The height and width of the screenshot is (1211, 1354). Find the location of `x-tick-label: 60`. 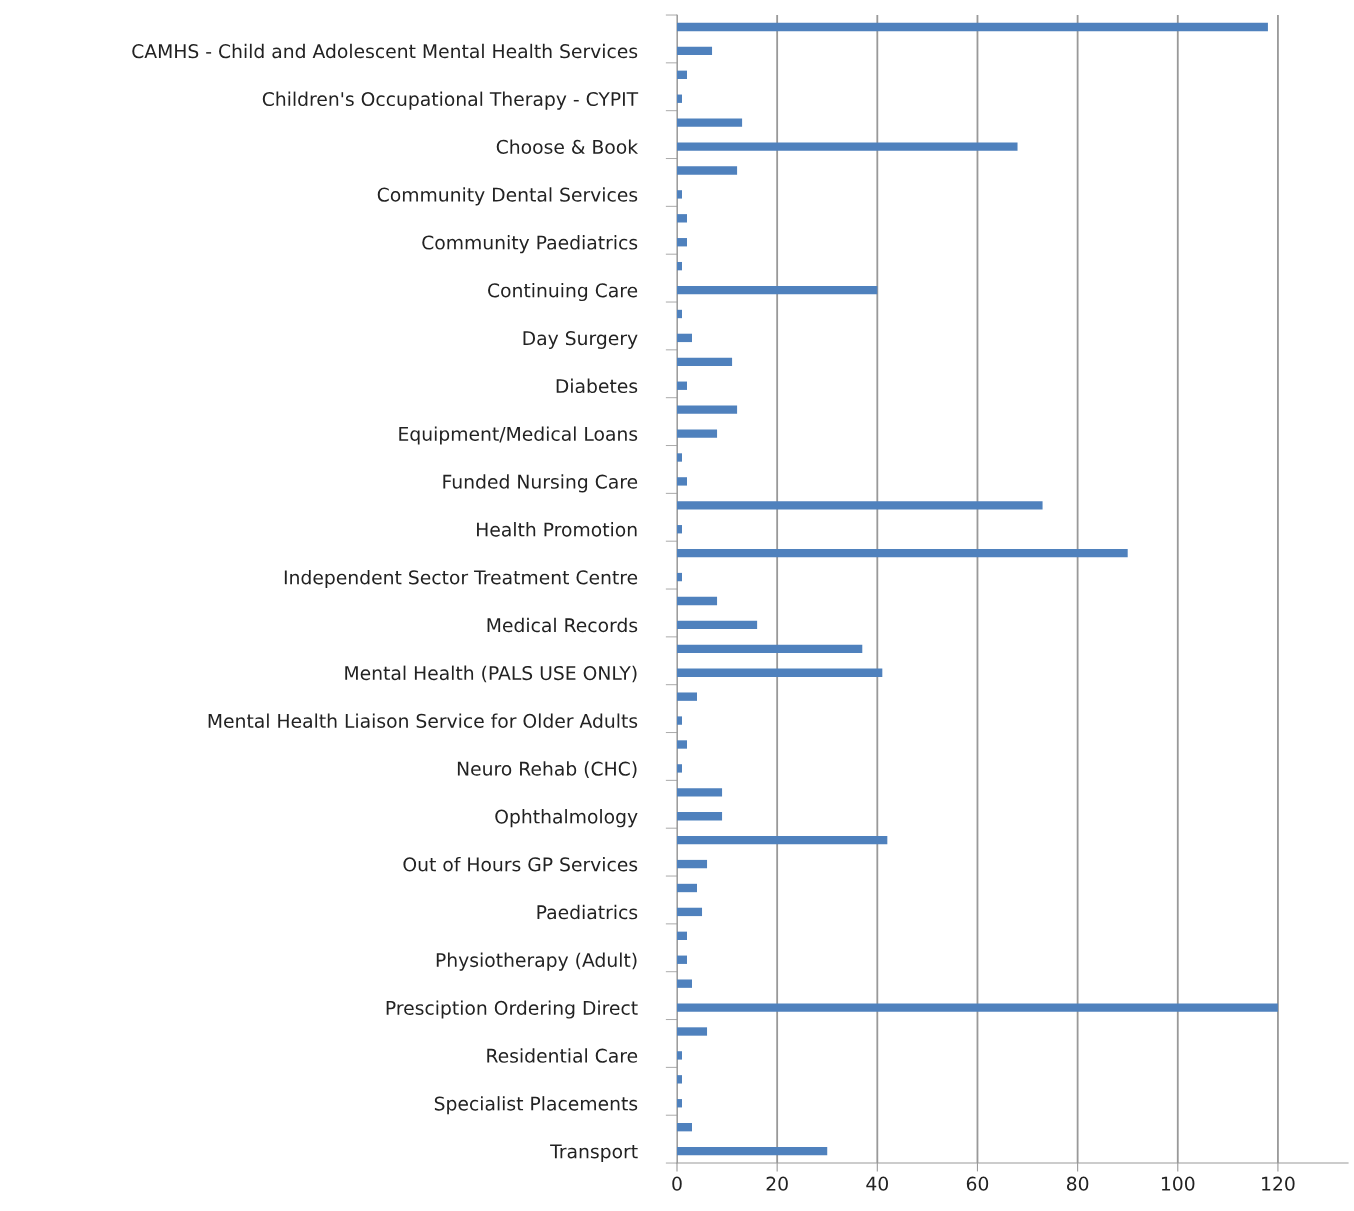

x-tick-label: 60 is located at coordinates (977, 1183).